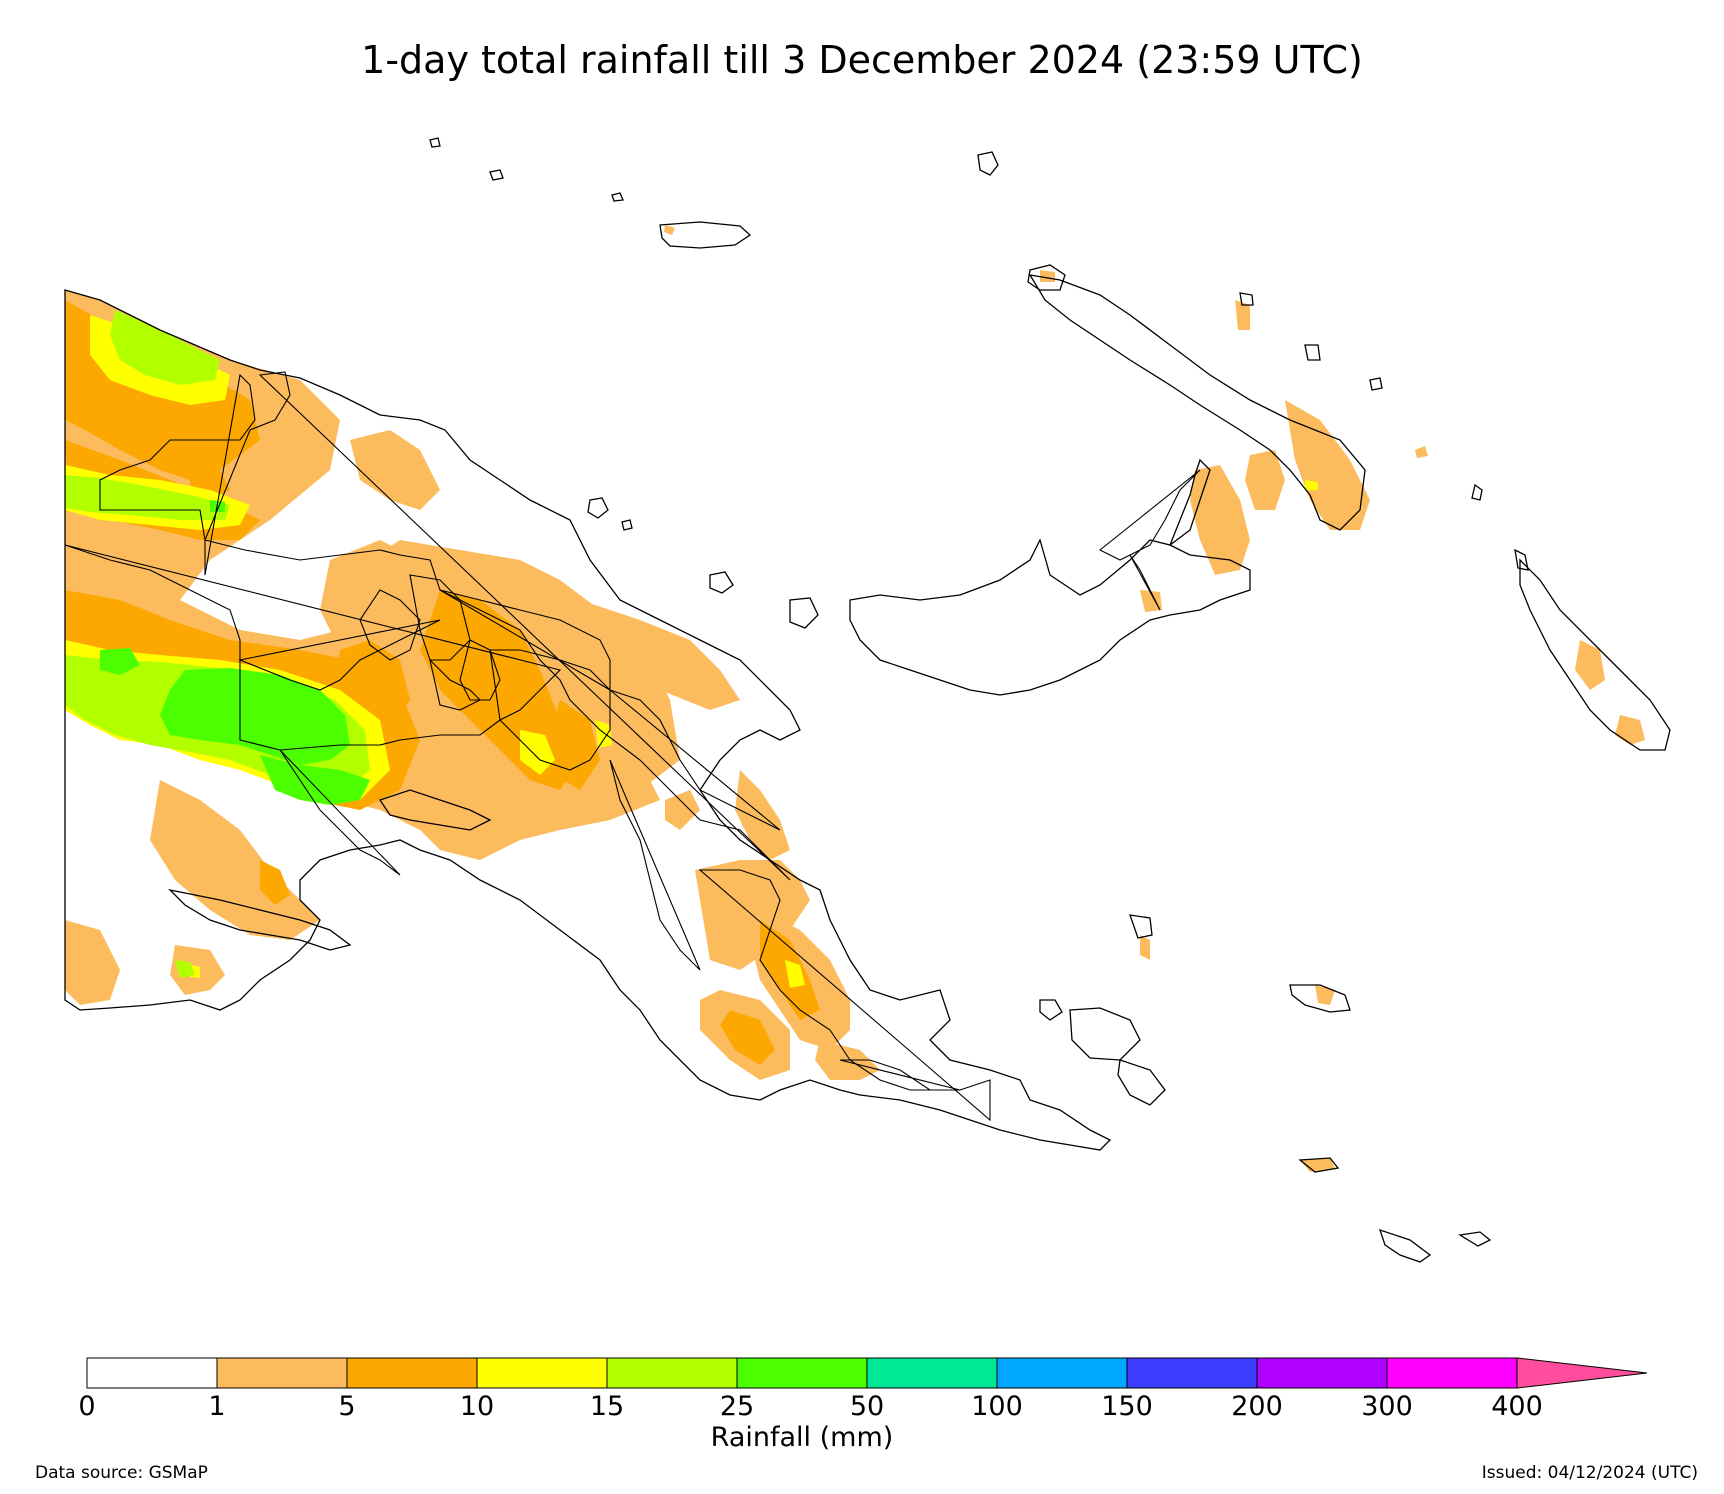 The height and width of the screenshot is (1494, 1724). Describe the element at coordinates (1475, 1239) in the screenshot. I see `rossel-island-outline` at that location.